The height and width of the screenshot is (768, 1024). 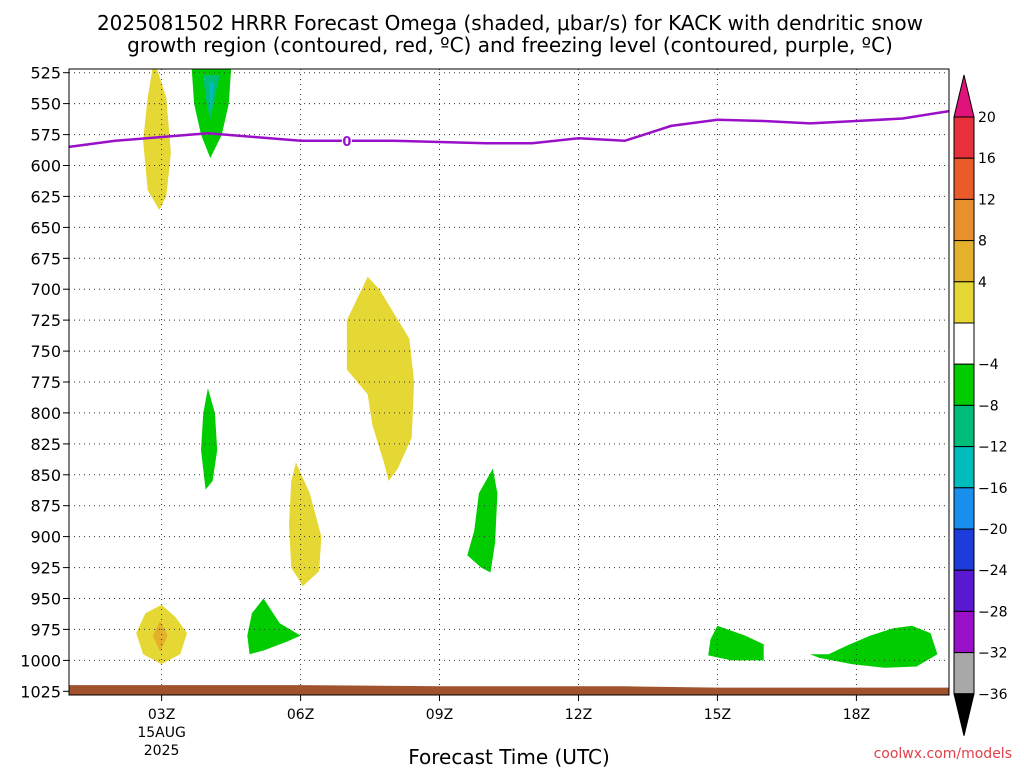 What do you see at coordinates (45, 506) in the screenshot?
I see `y-tick-label: 875` at bounding box center [45, 506].